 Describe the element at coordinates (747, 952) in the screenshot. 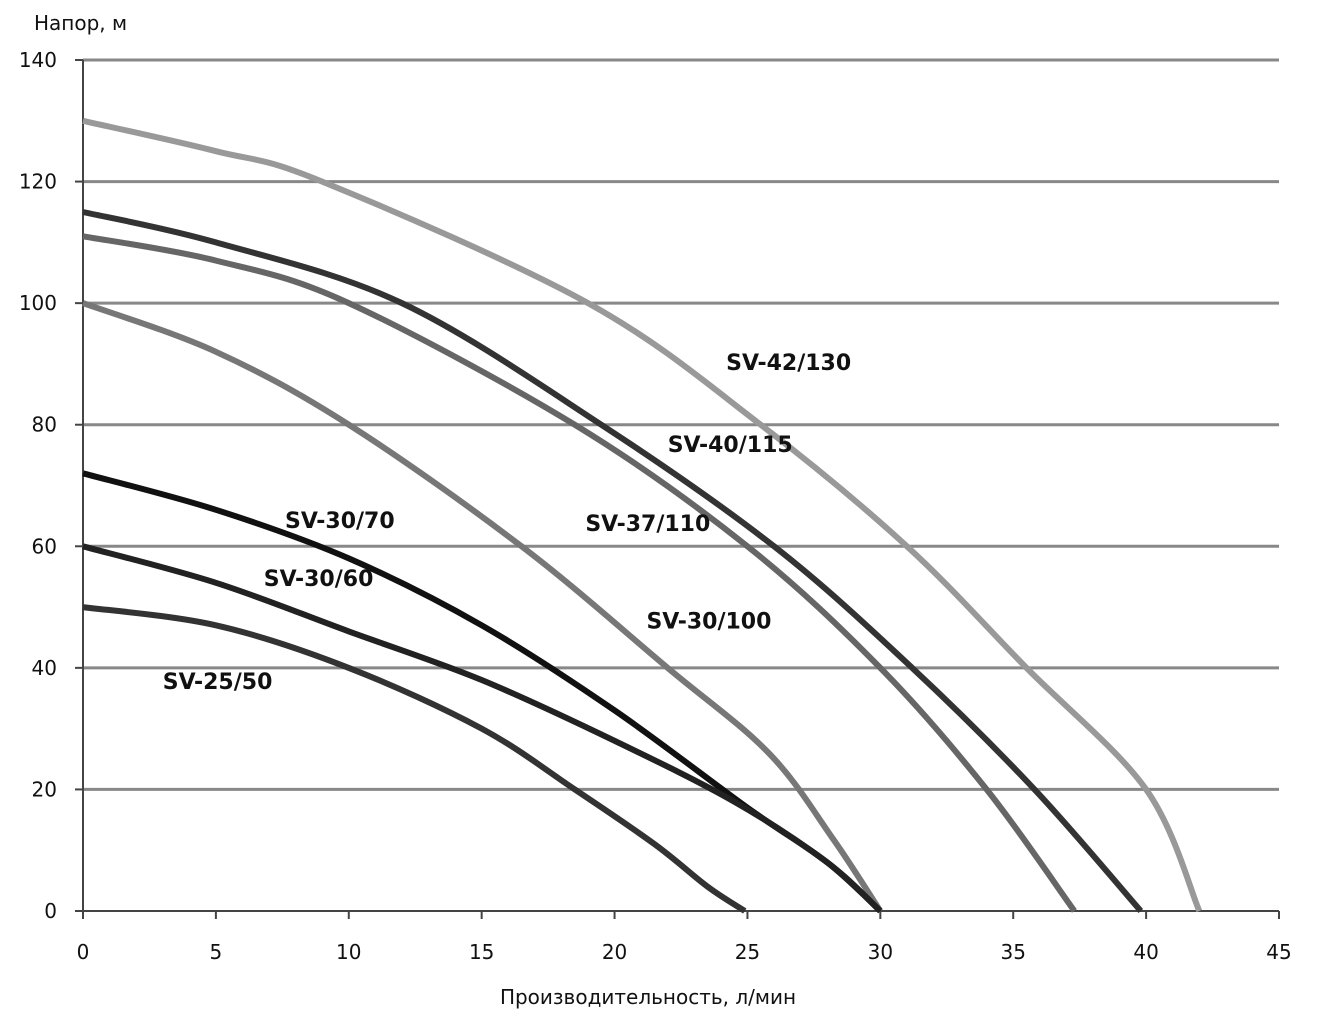

I see `x-tick-label: 25` at that location.